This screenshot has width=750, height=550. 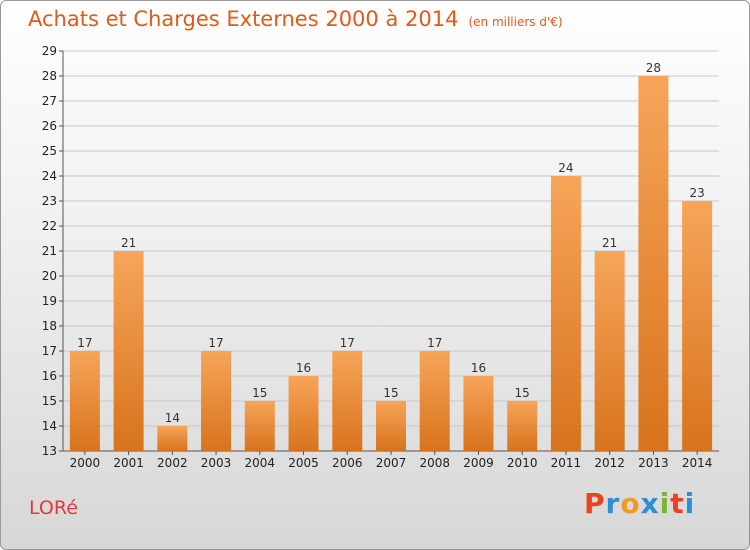 I want to click on chart-title-text: Achats et Charges Externes 2000 à 2014, so click(x=243, y=19).